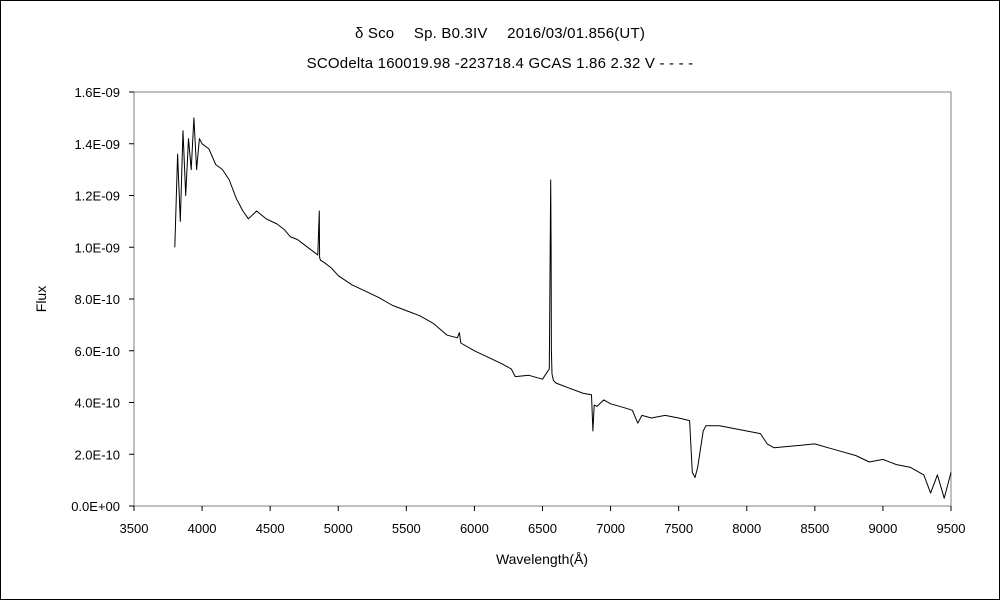 Image resolution: width=1000 pixels, height=600 pixels. I want to click on x-tick-label: 8000, so click(746, 528).